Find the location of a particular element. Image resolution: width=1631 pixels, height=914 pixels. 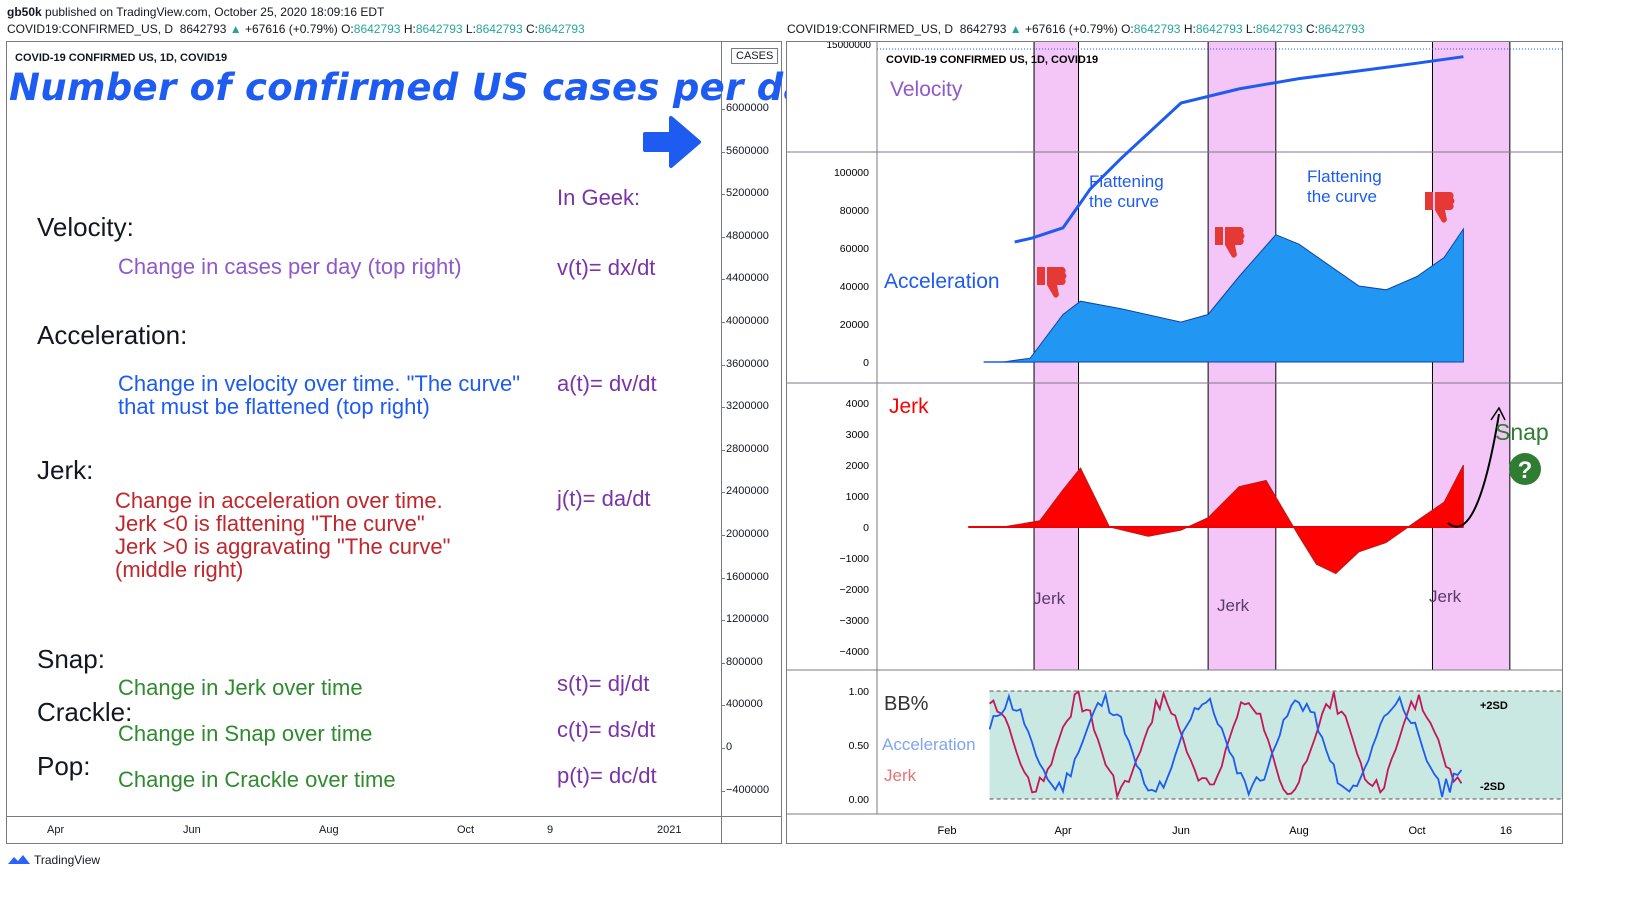

snap-description: Change in Jerk over time is located at coordinates (240, 687).